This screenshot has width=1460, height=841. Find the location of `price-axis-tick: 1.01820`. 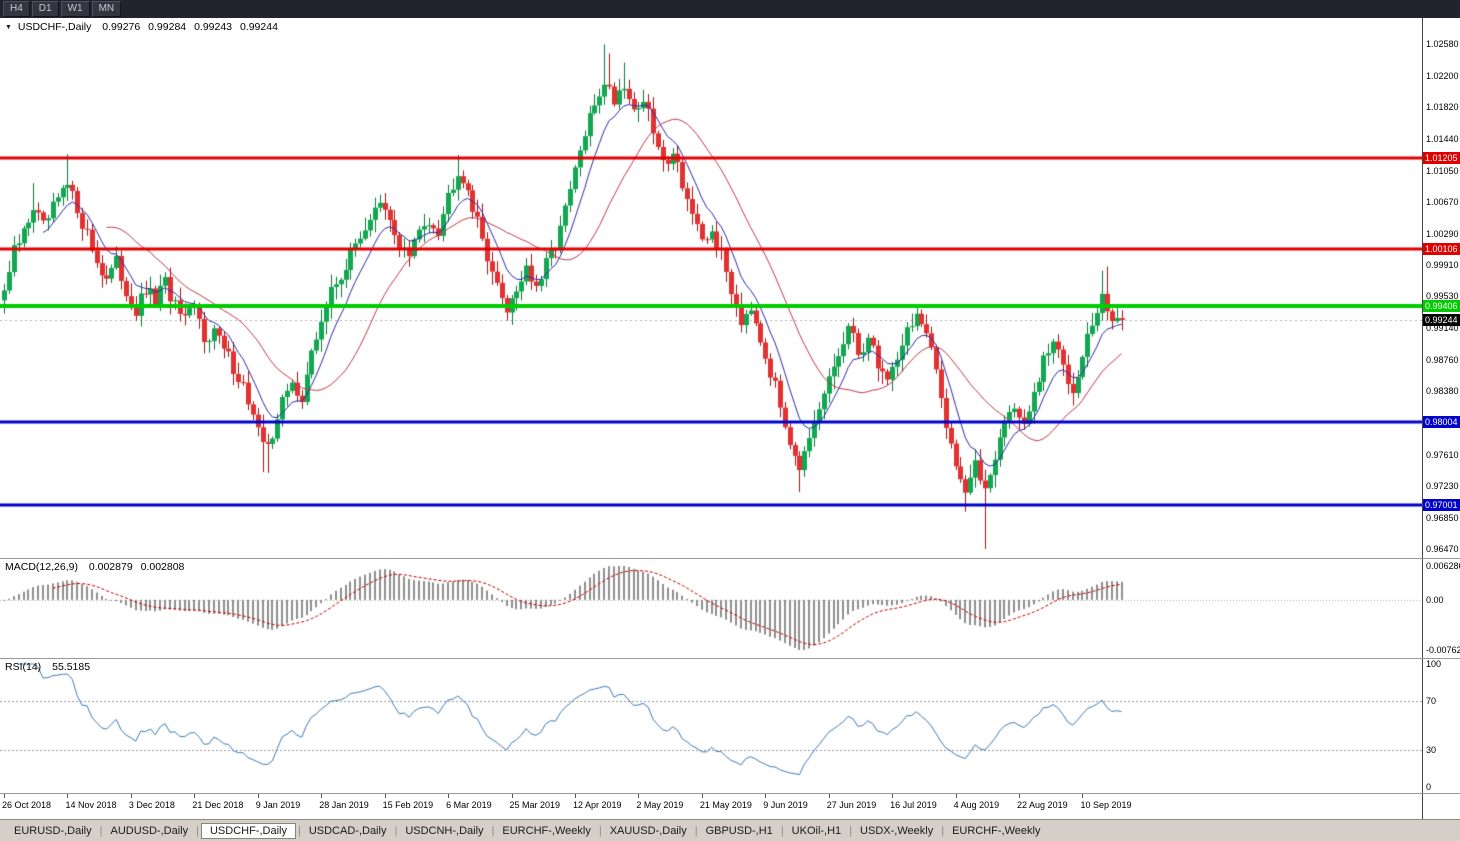

price-axis-tick: 1.01820 is located at coordinates (1442, 107).